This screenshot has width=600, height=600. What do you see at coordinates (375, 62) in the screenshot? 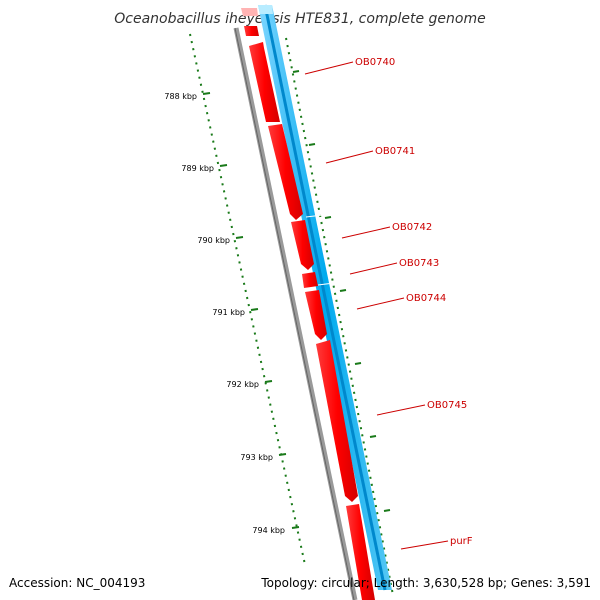
I see `gene-label-ob0740: OB0740` at bounding box center [375, 62].